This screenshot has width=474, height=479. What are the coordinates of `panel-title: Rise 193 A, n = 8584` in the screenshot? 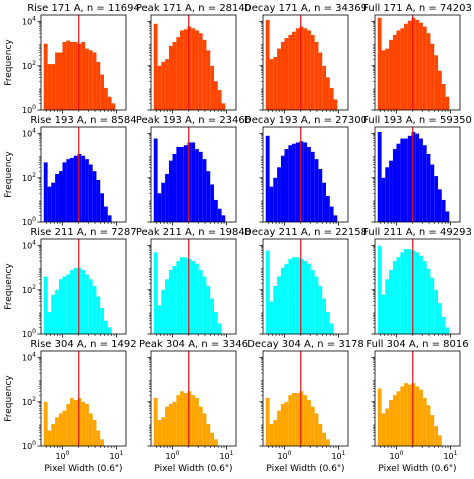 It's located at (83, 120).